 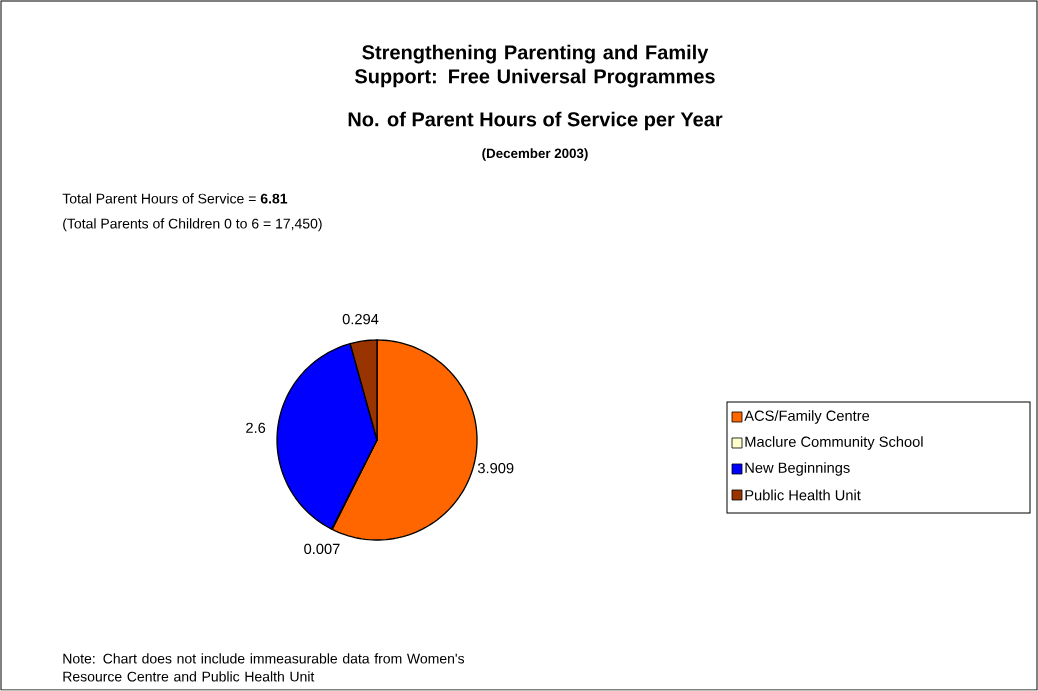 I want to click on text: (Total Parents of Children 0 to 6 = 17,450), so click(x=192, y=225).